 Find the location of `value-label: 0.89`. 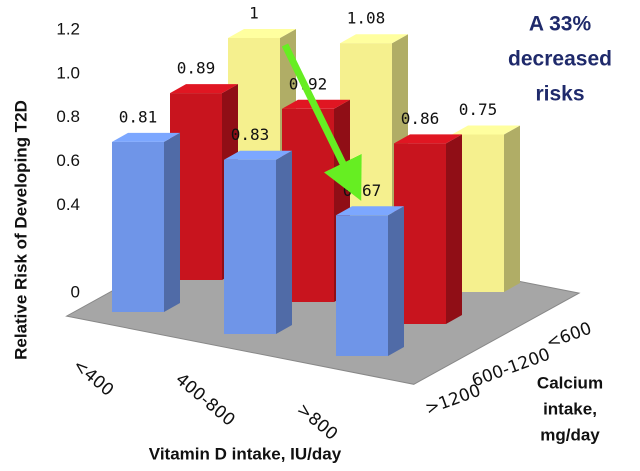

value-label: 0.89 is located at coordinates (196, 68).